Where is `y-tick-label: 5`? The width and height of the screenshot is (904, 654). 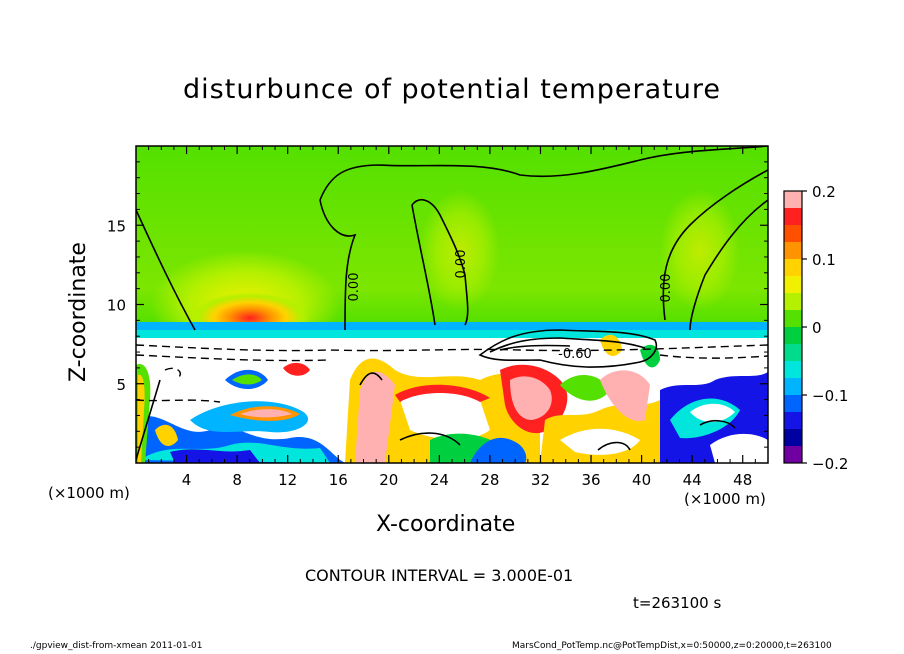 y-tick-label: 5 is located at coordinates (121, 385).